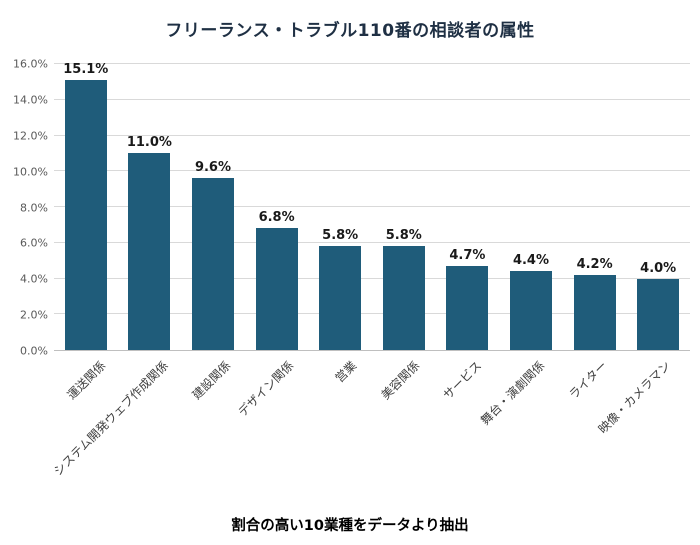 The width and height of the screenshot is (700, 545). I want to click on x-axis-label: 美容関係, so click(400, 380).